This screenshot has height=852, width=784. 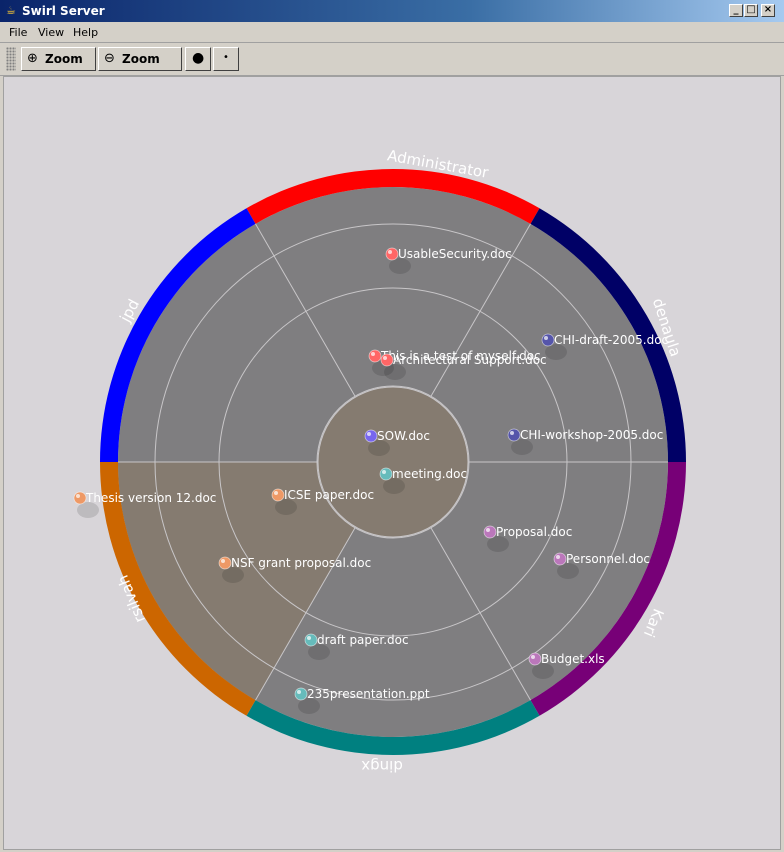 I want to click on document-node: ICSE paper.doc, so click(x=322, y=501).